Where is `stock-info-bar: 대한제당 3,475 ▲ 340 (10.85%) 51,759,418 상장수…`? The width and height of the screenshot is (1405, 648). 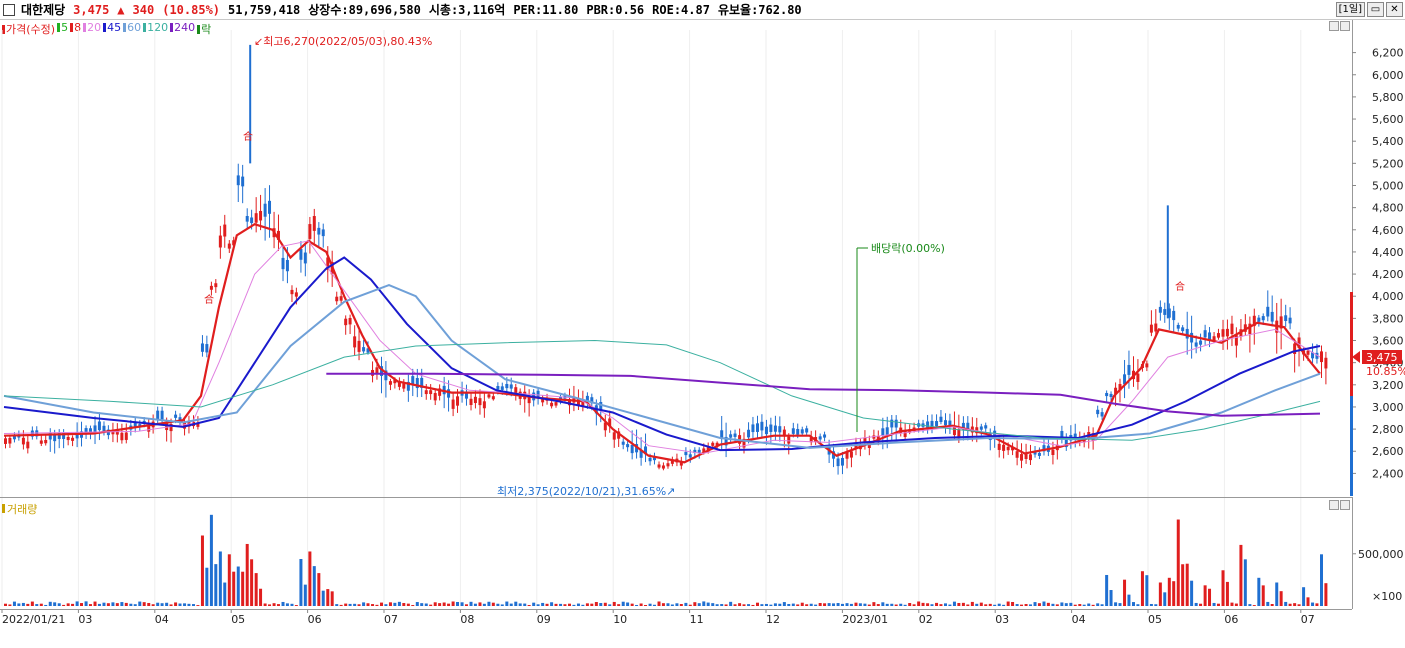
stock-info-bar: 대한제당 3,475 ▲ 340 (10.85%) 51,759,418 상장수… is located at coordinates (702, 10).